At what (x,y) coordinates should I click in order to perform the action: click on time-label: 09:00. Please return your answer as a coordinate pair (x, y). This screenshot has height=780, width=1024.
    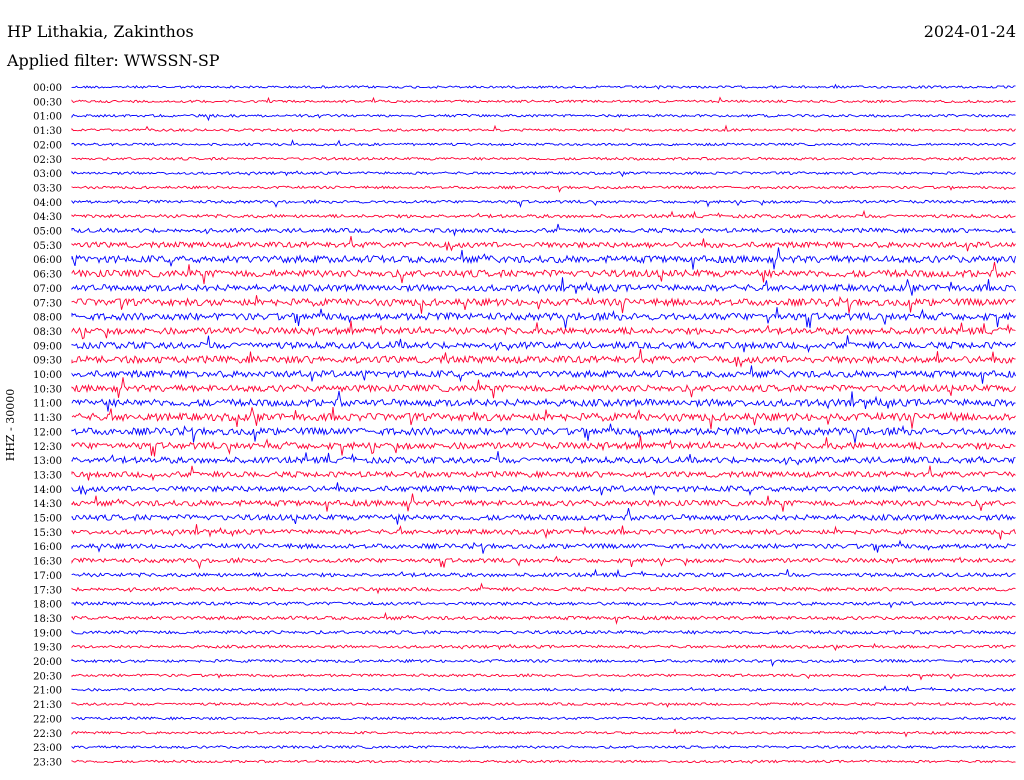
    Looking at the image, I should click on (47, 346).